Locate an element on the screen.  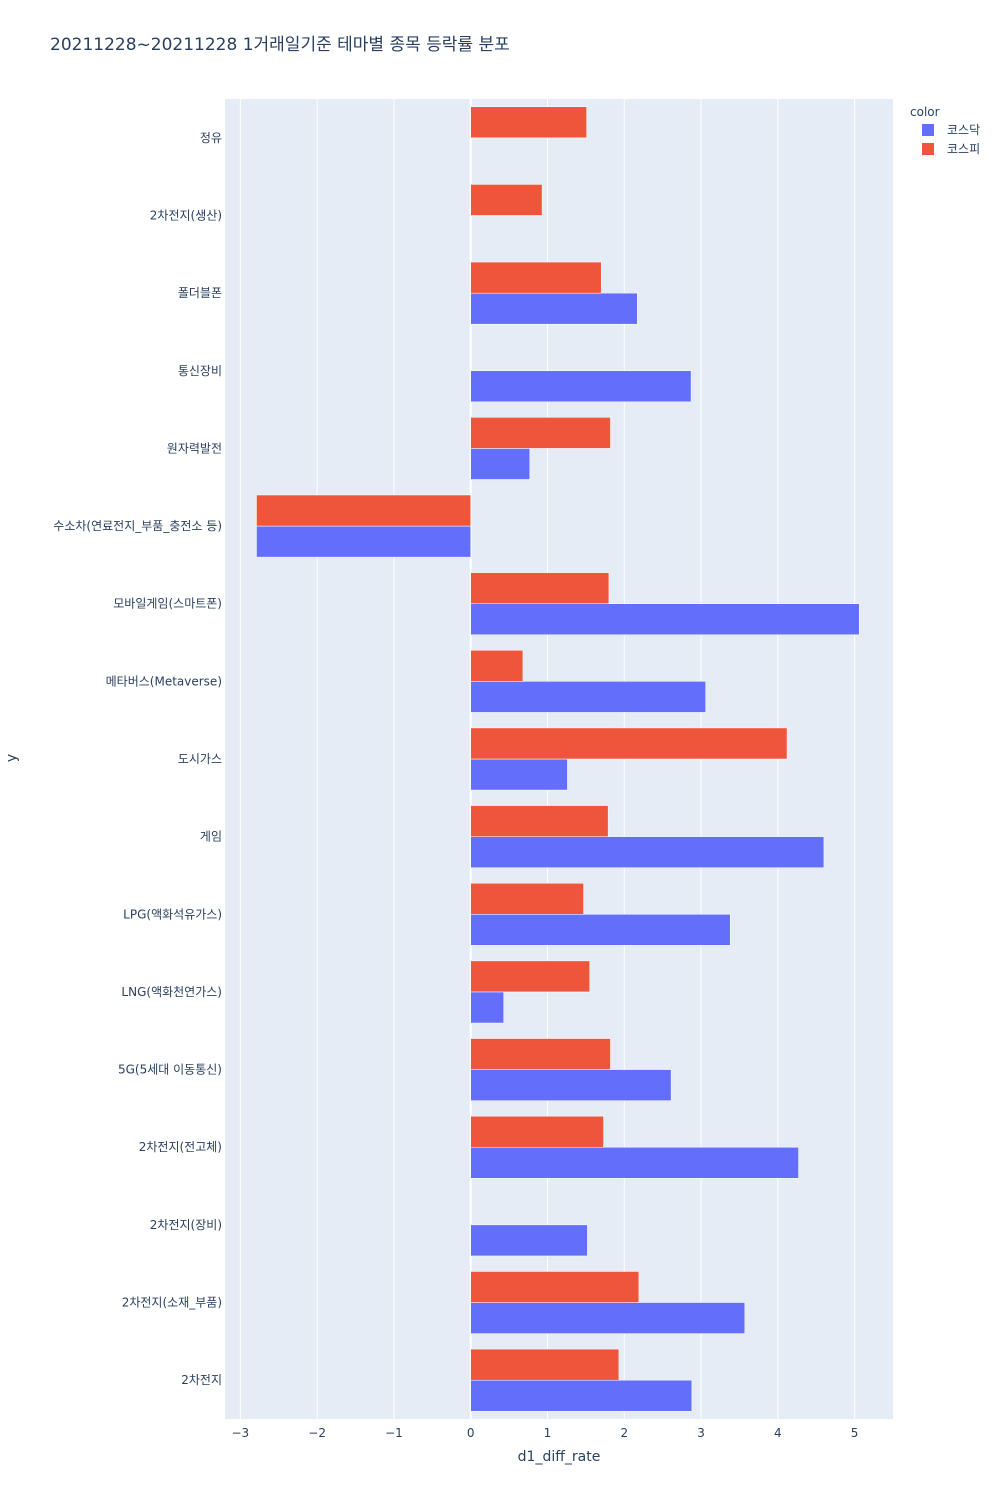
y-tick-label: 모바일게임(스마트폰) is located at coordinates (167, 604).